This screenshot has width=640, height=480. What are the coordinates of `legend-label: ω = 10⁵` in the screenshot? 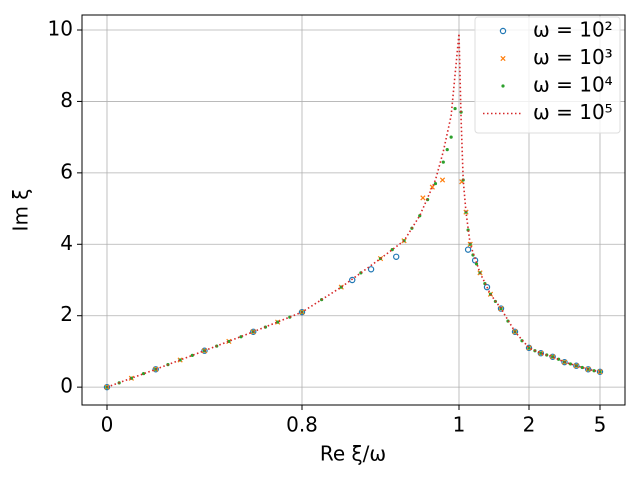 It's located at (573, 112).